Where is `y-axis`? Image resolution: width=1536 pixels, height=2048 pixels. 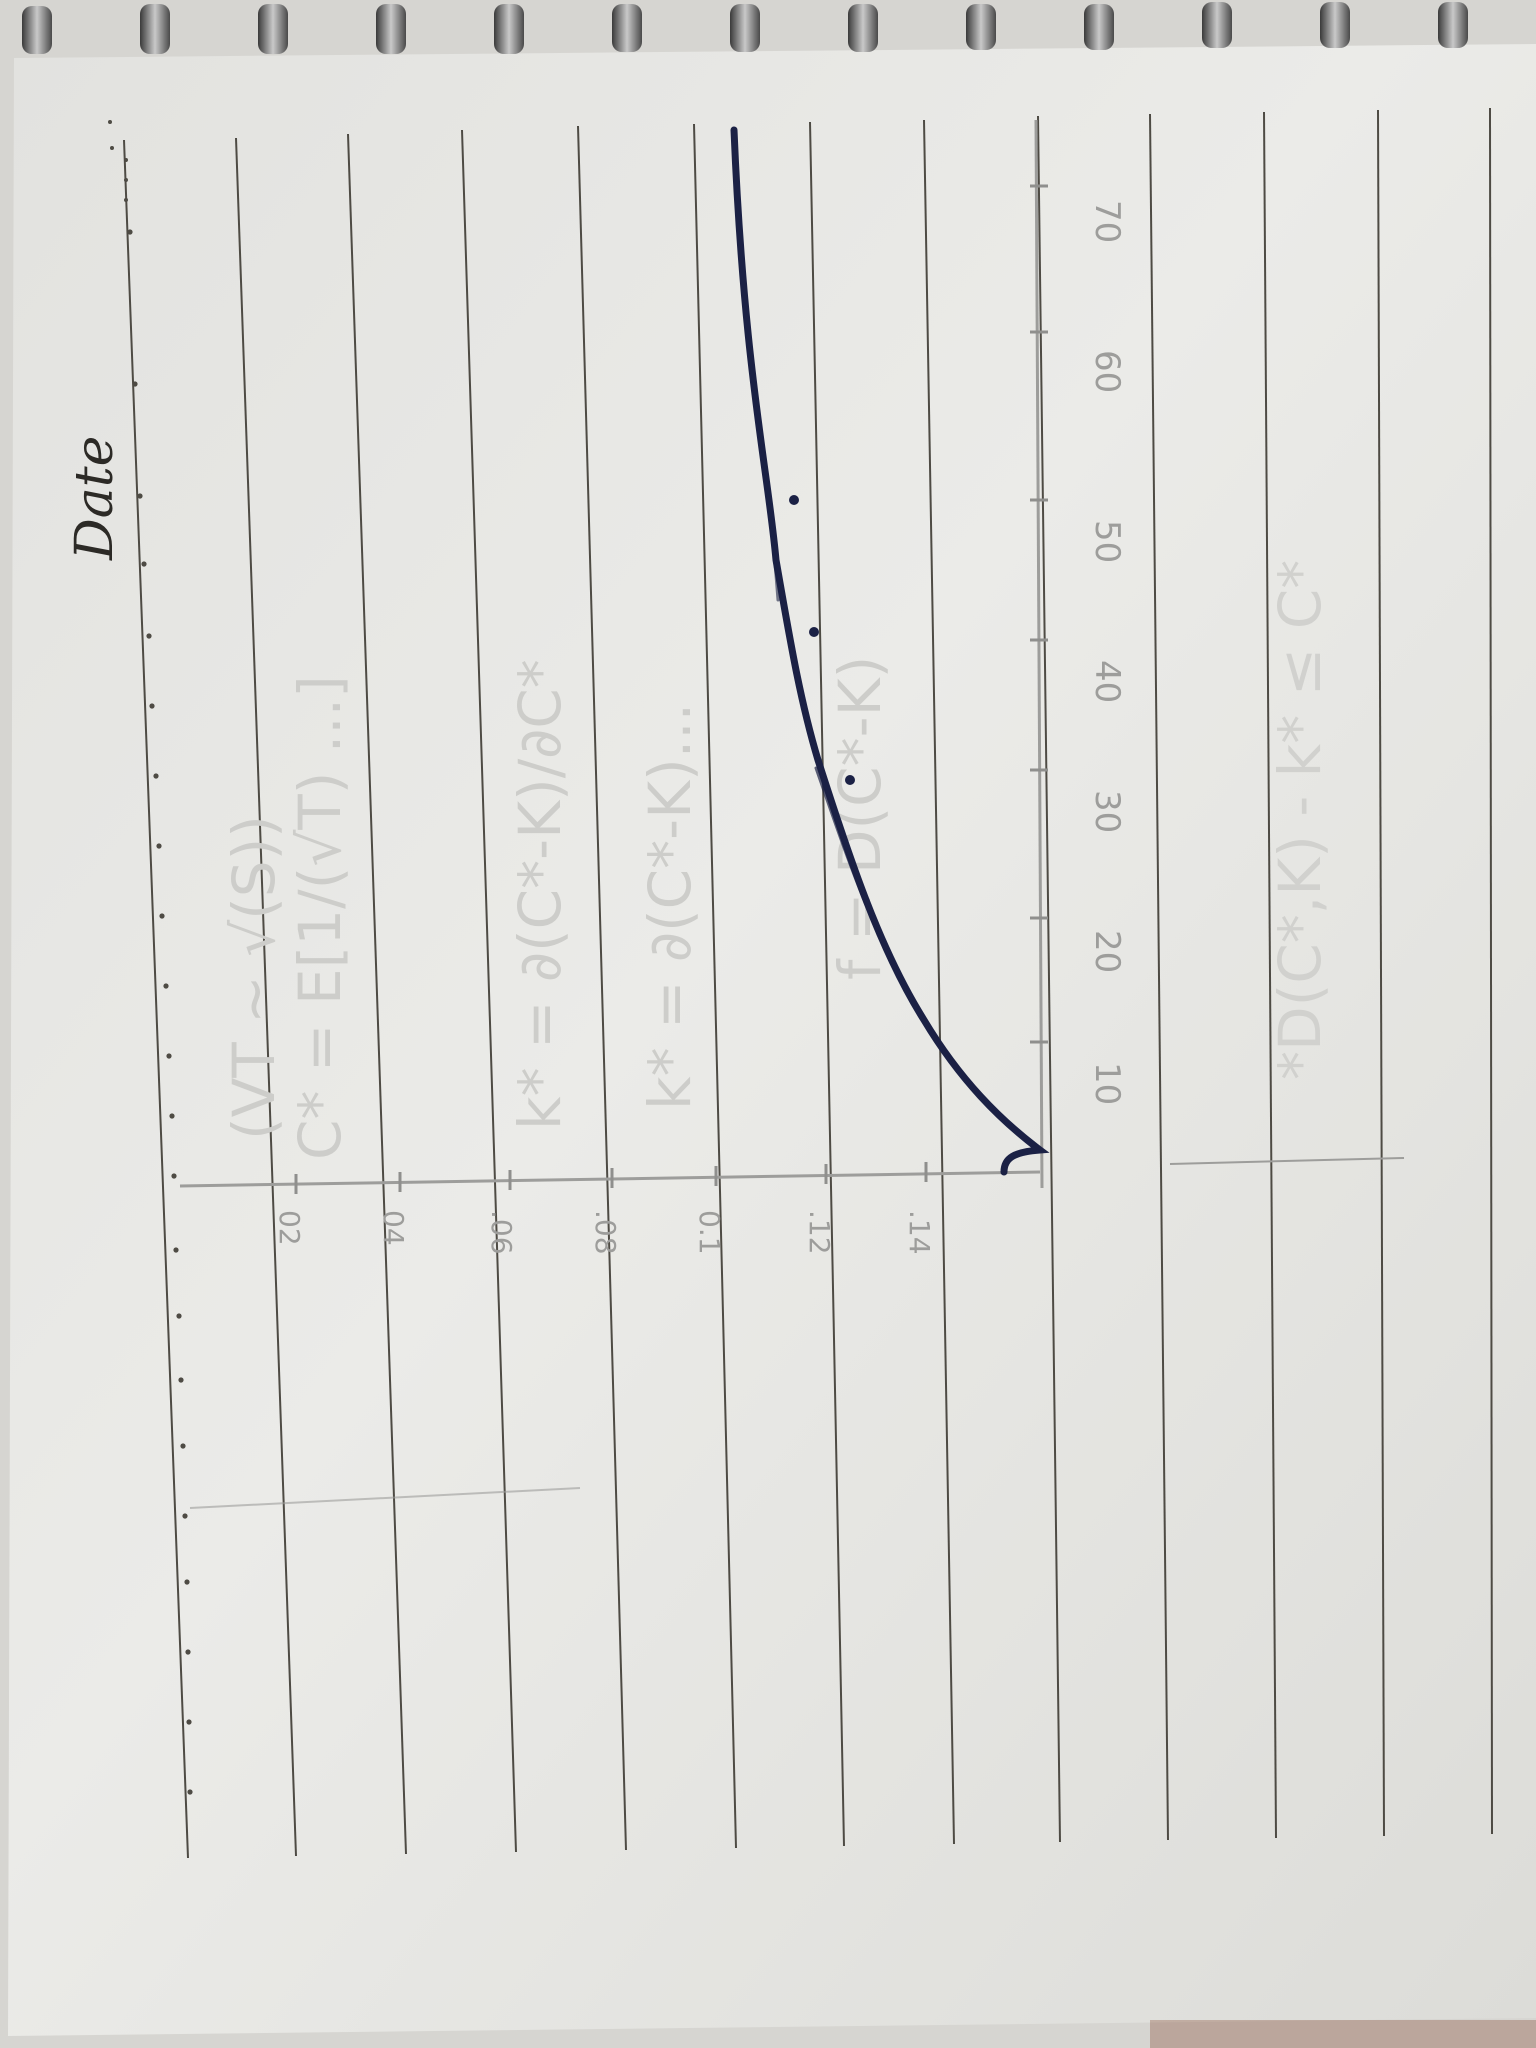
y-axis is located at coordinates (610, 1179).